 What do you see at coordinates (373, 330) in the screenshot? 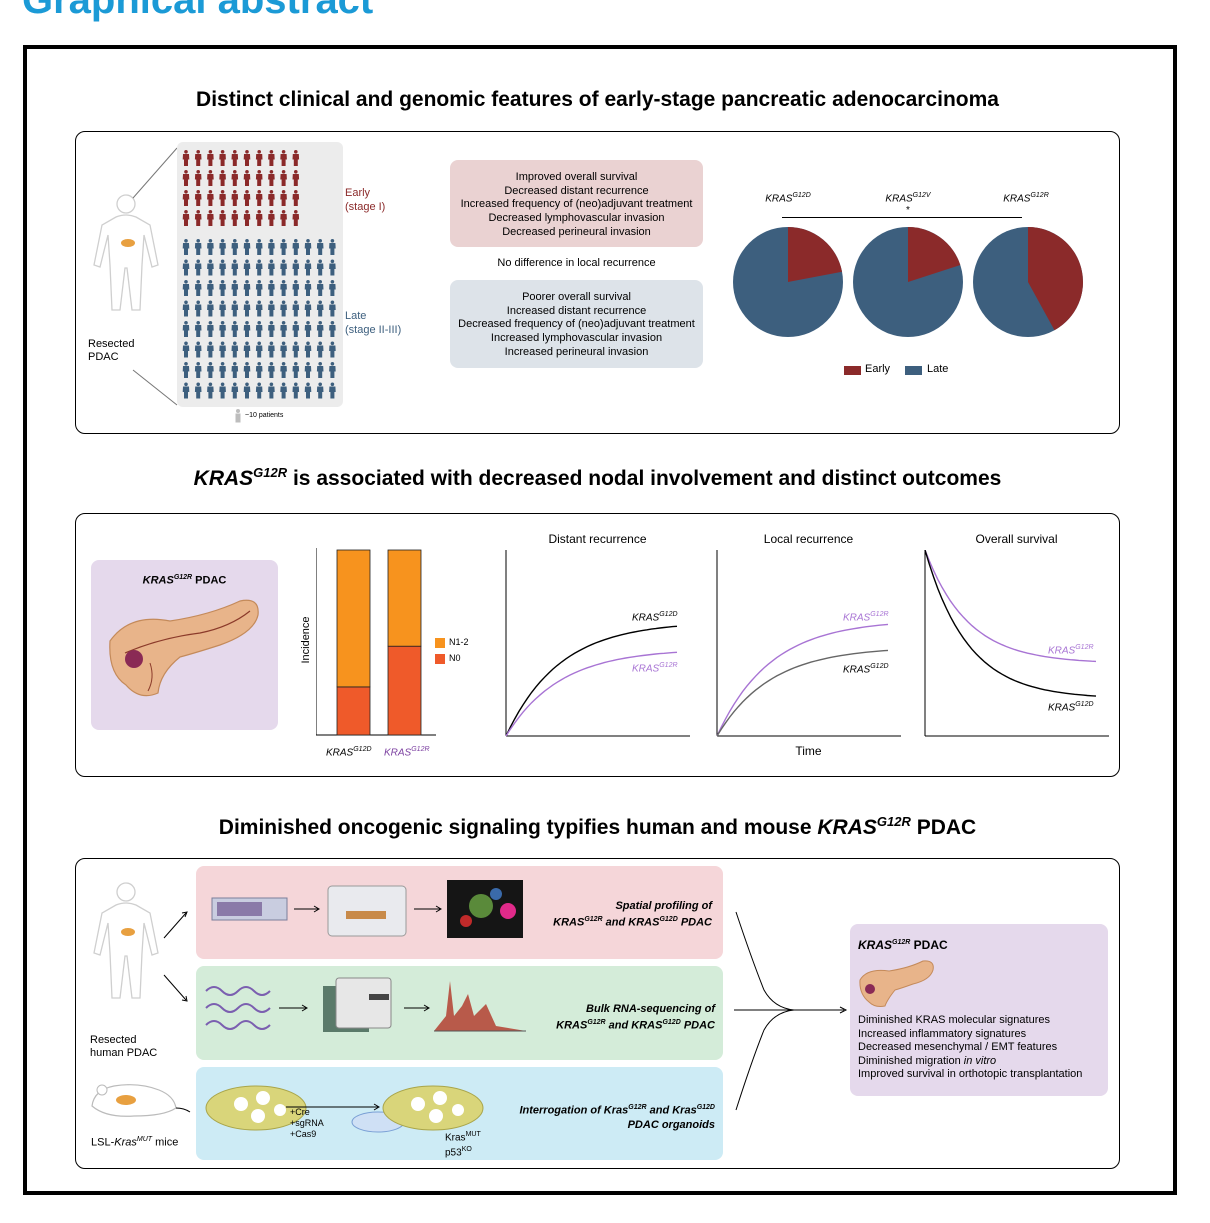
I see `late-label-2: (stage II-III)` at bounding box center [373, 330].